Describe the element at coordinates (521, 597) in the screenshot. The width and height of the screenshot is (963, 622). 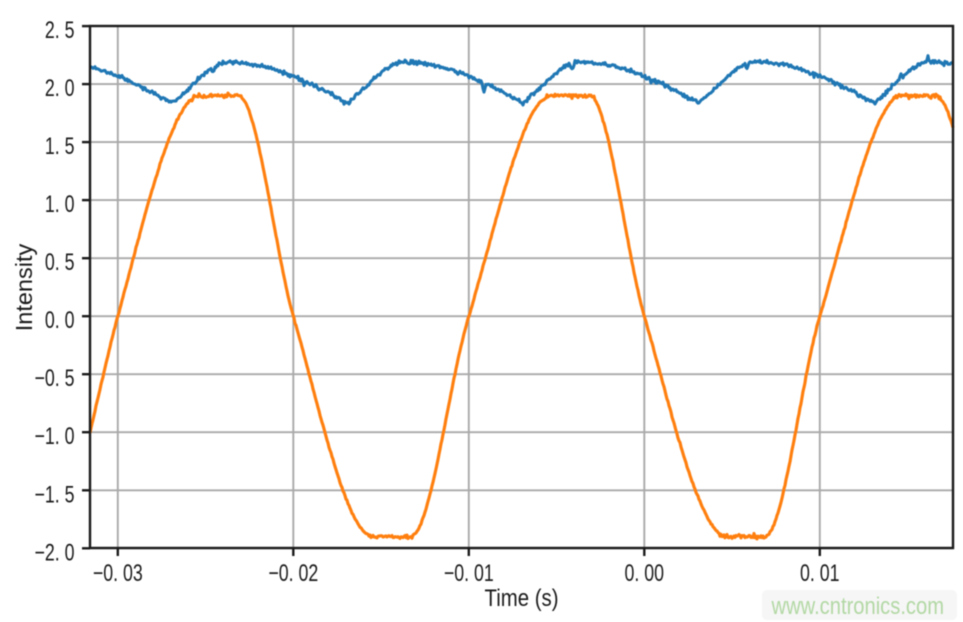
I see `svg-text: Time (s)` at that location.